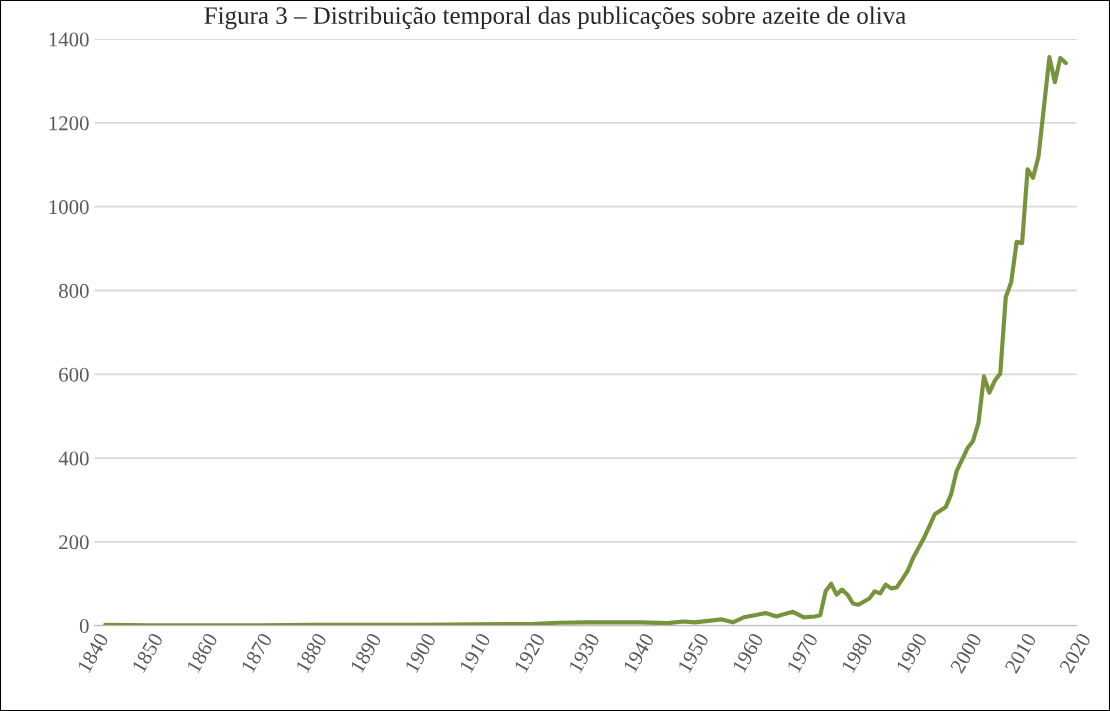 This screenshot has height=711, width=1110. Describe the element at coordinates (84, 626) in the screenshot. I see `y-tick-label: 0` at that location.